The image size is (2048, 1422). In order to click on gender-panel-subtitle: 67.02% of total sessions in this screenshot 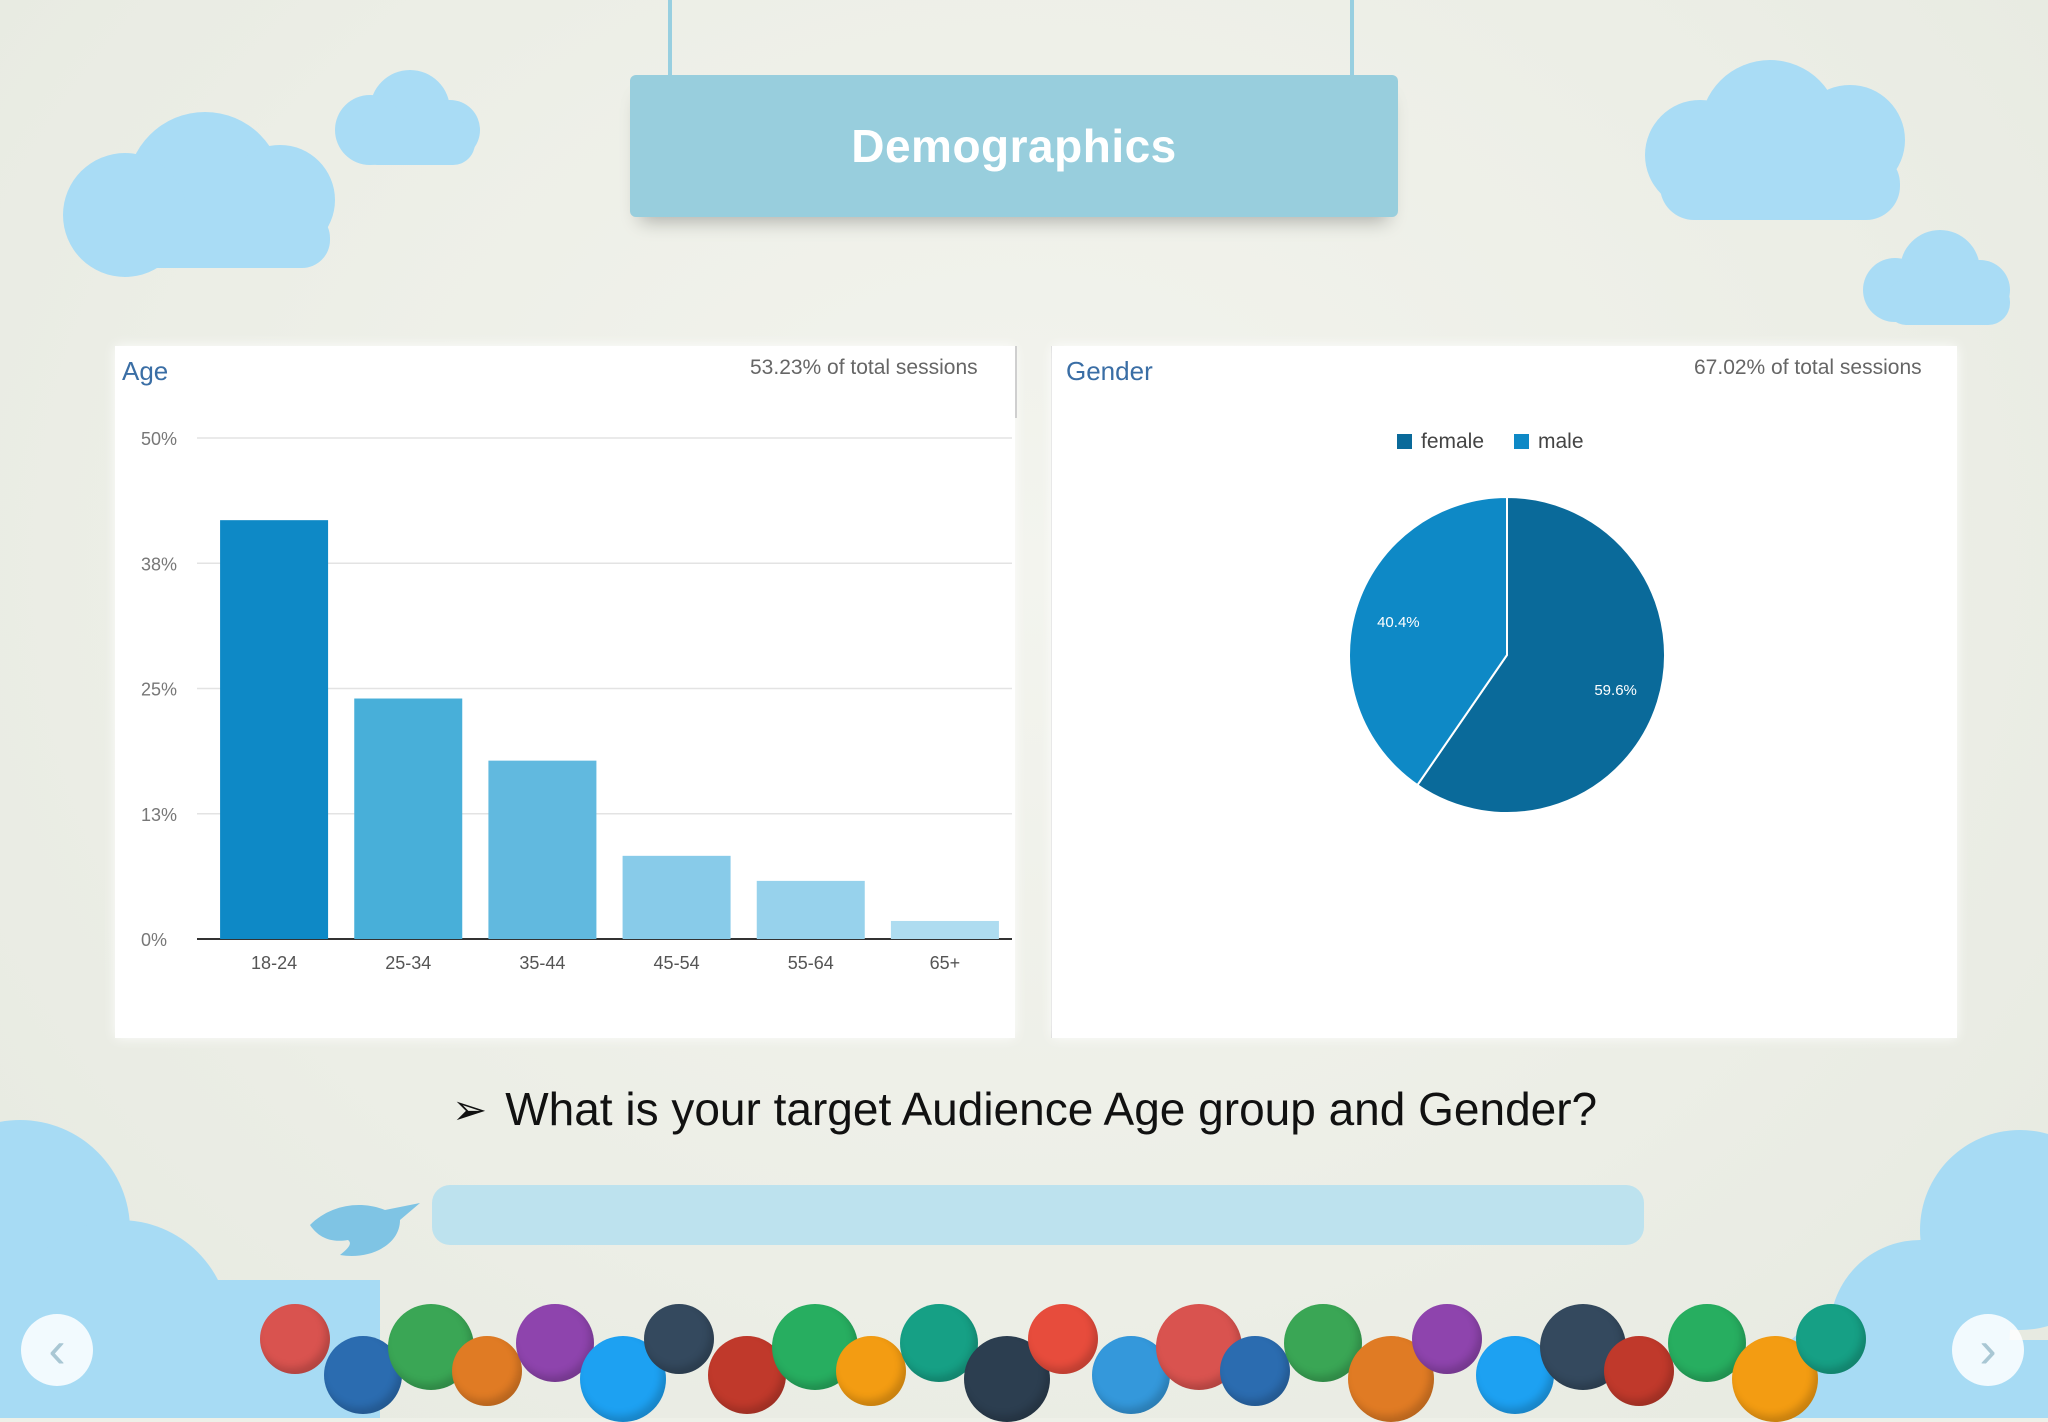, I will do `click(1808, 367)`.